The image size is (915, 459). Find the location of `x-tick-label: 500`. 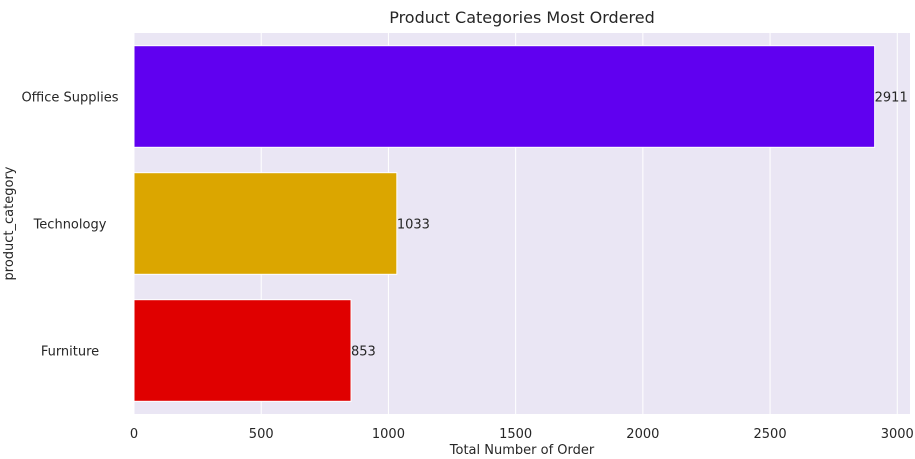

x-tick-label: 500 is located at coordinates (261, 434).